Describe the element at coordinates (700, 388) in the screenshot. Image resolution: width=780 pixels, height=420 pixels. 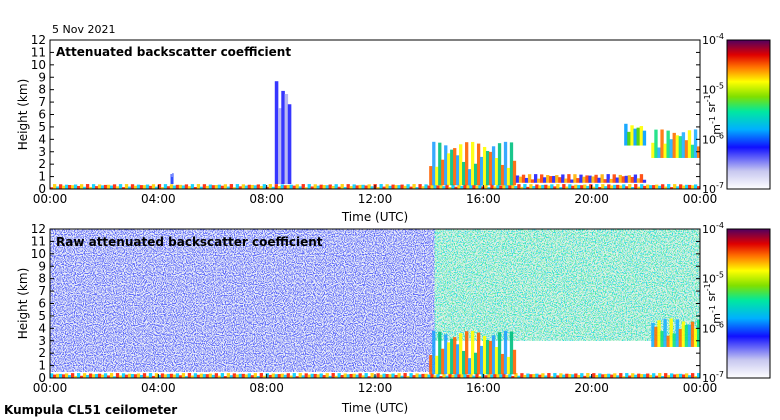
I see `x-tick-label: 00:00` at that location.